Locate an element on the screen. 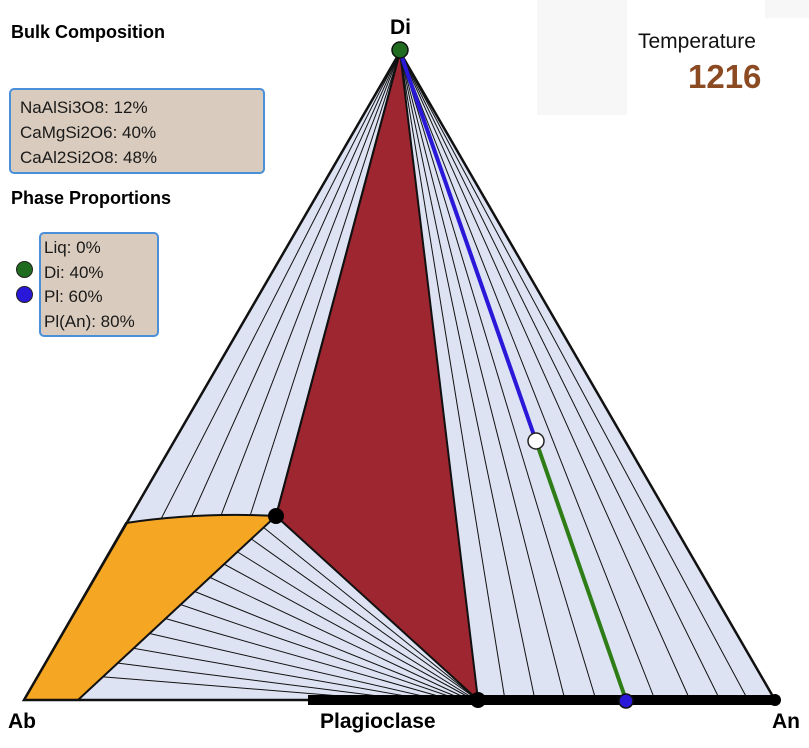  temperature-label: Temperature is located at coordinates (697, 41).